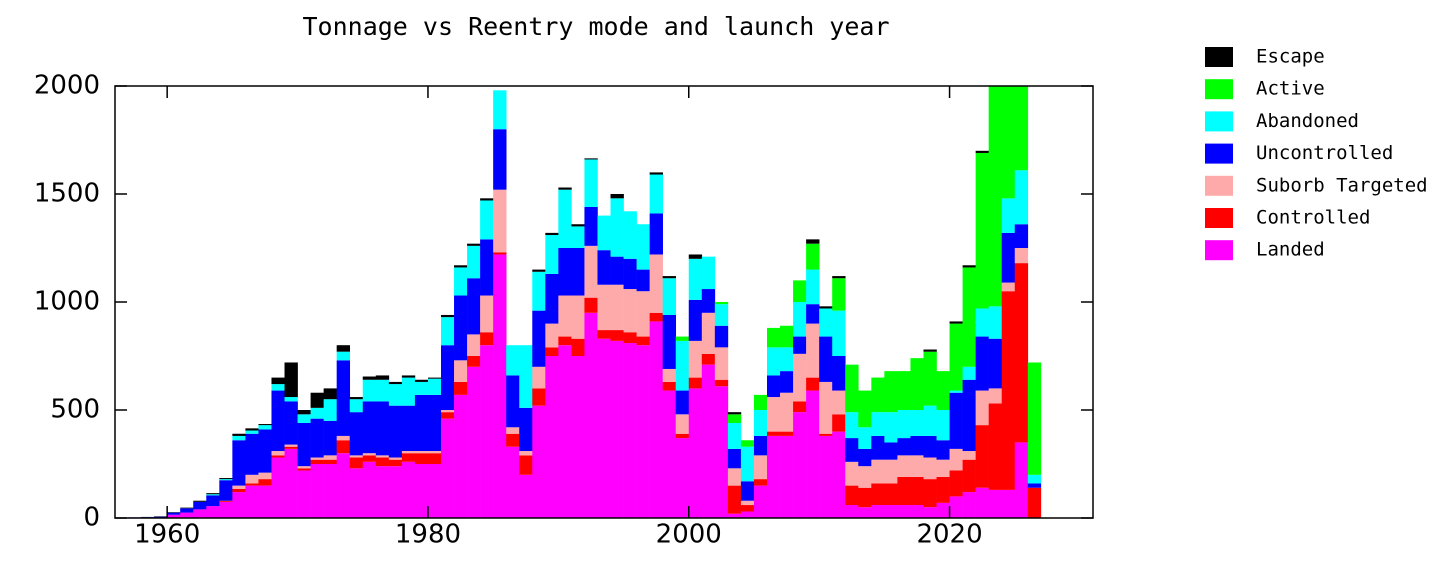 This screenshot has height=576, width=1433. I want to click on legend-label: Uncontrolled, so click(1324, 153).